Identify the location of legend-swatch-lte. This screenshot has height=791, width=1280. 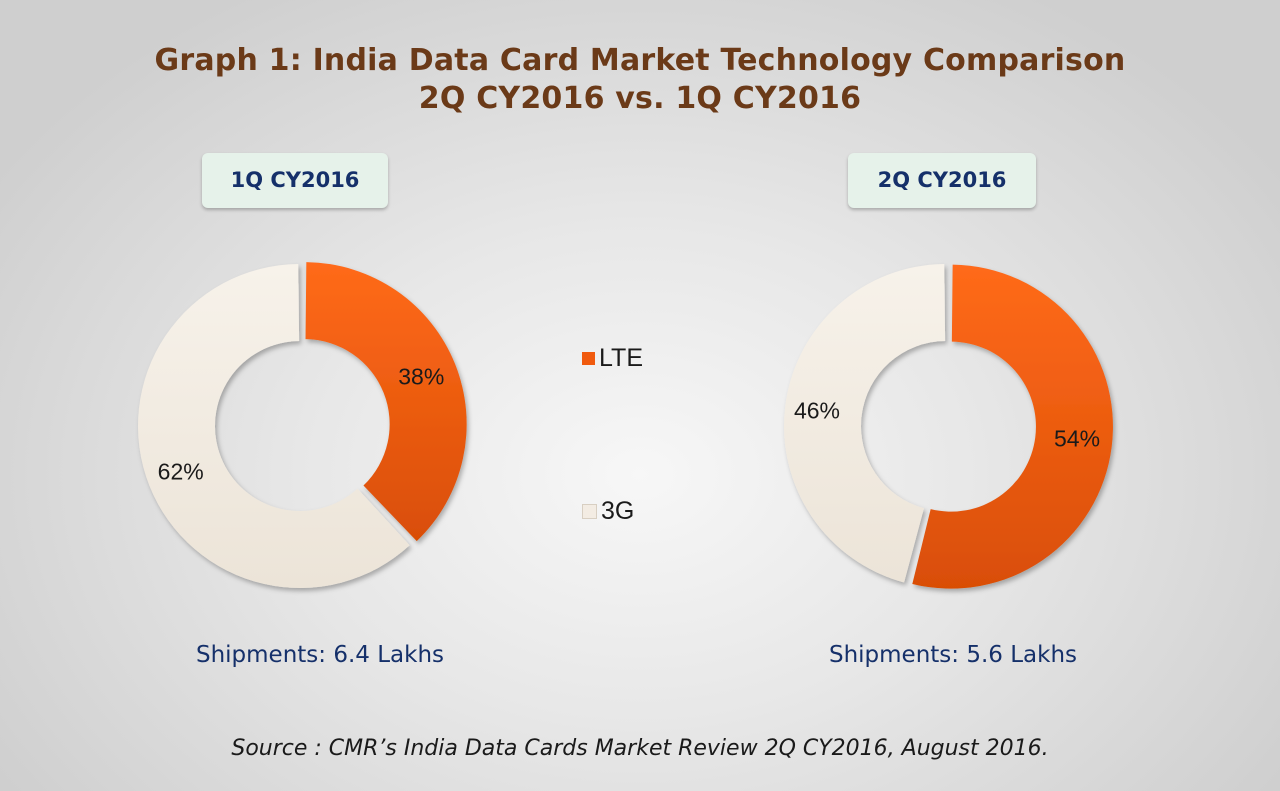
(588, 358).